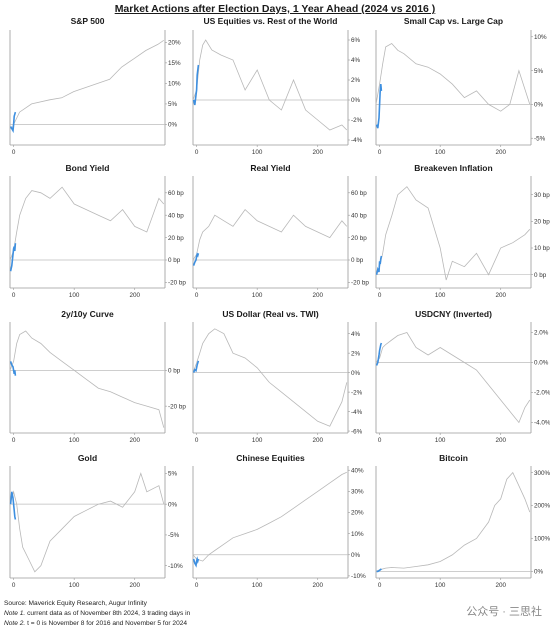  I want to click on panel-title: US Dollar (Real vs. TWI), so click(270, 314).